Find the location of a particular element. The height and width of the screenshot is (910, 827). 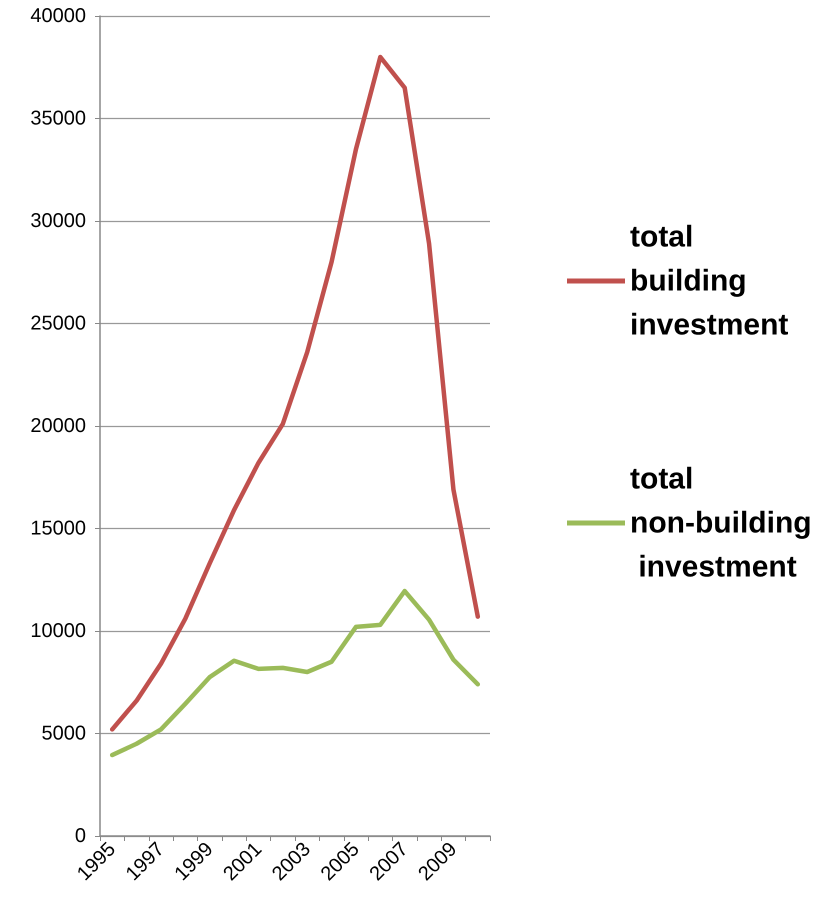

y-tick-label: 25000 is located at coordinates (58, 323).